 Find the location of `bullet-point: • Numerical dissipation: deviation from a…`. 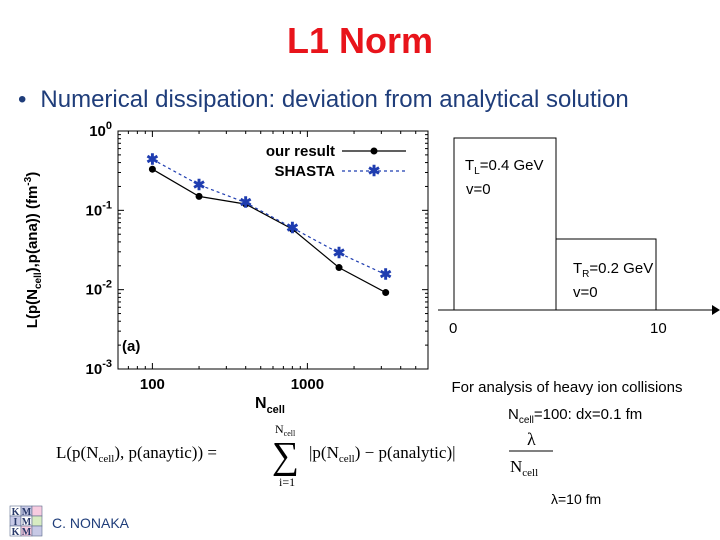

bullet-point: • Numerical dissipation: deviation from a… is located at coordinates (323, 100).